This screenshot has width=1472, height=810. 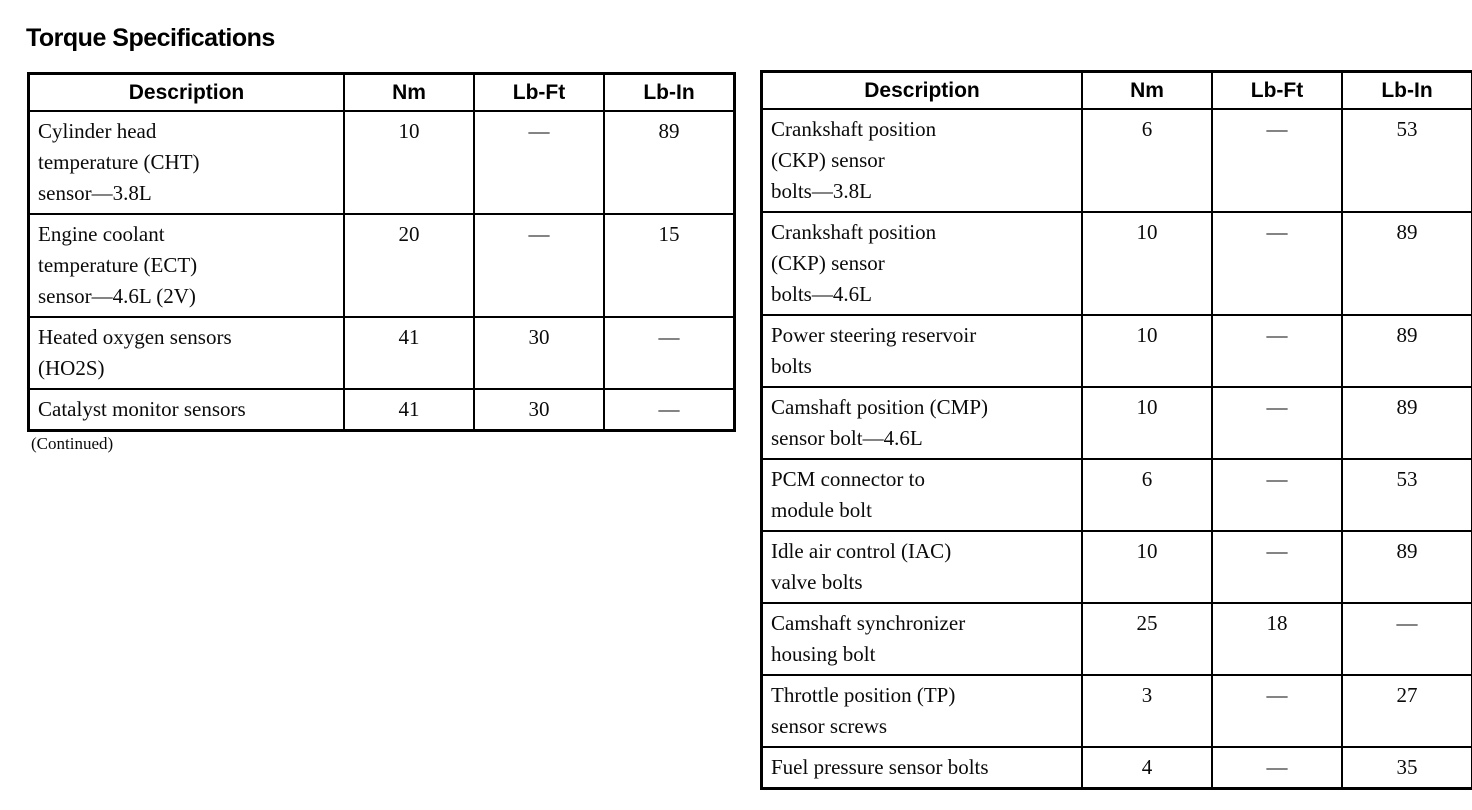 What do you see at coordinates (921, 567) in the screenshot?
I see `description-cell: Idle air control (IAC) valve bolts` at bounding box center [921, 567].